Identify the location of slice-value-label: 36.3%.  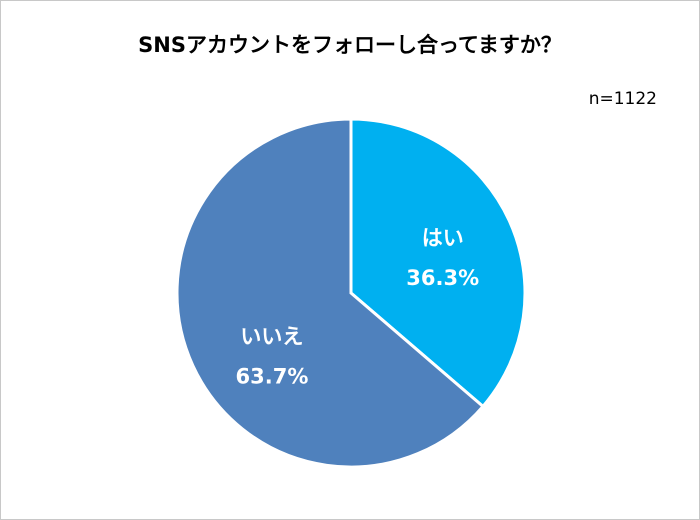
(442, 278).